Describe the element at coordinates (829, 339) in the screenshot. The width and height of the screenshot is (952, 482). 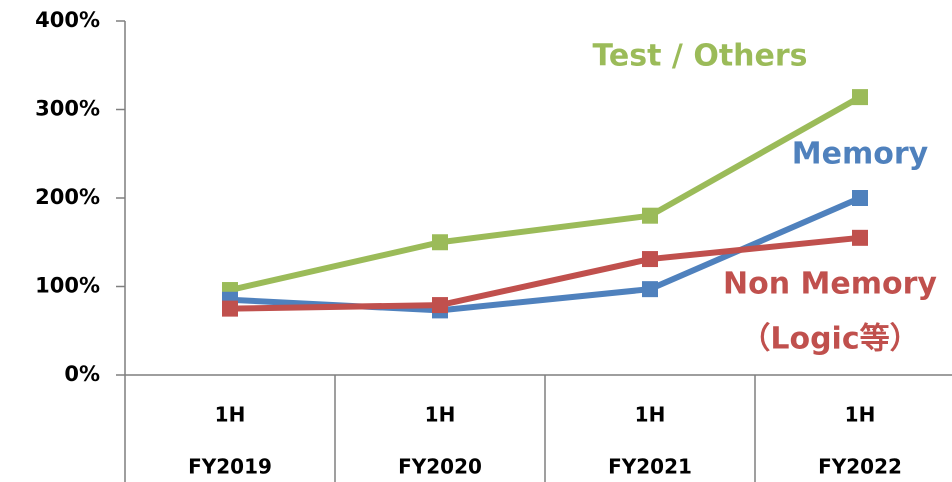
I see `series-label: （Logic等）` at that location.